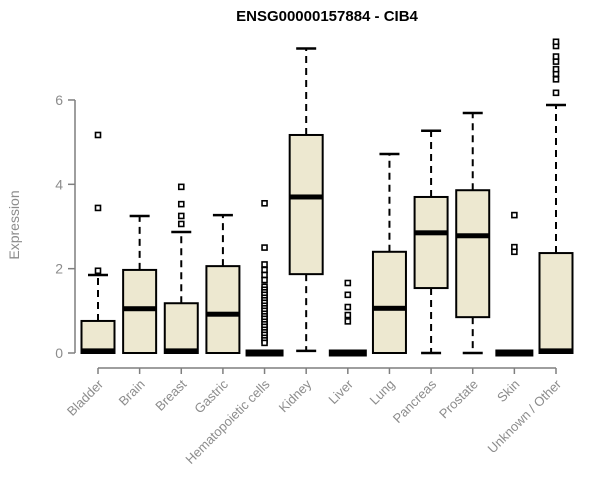 This screenshot has width=600, height=500. Describe the element at coordinates (170, 394) in the screenshot. I see `x-tick-label: Breast` at that location.